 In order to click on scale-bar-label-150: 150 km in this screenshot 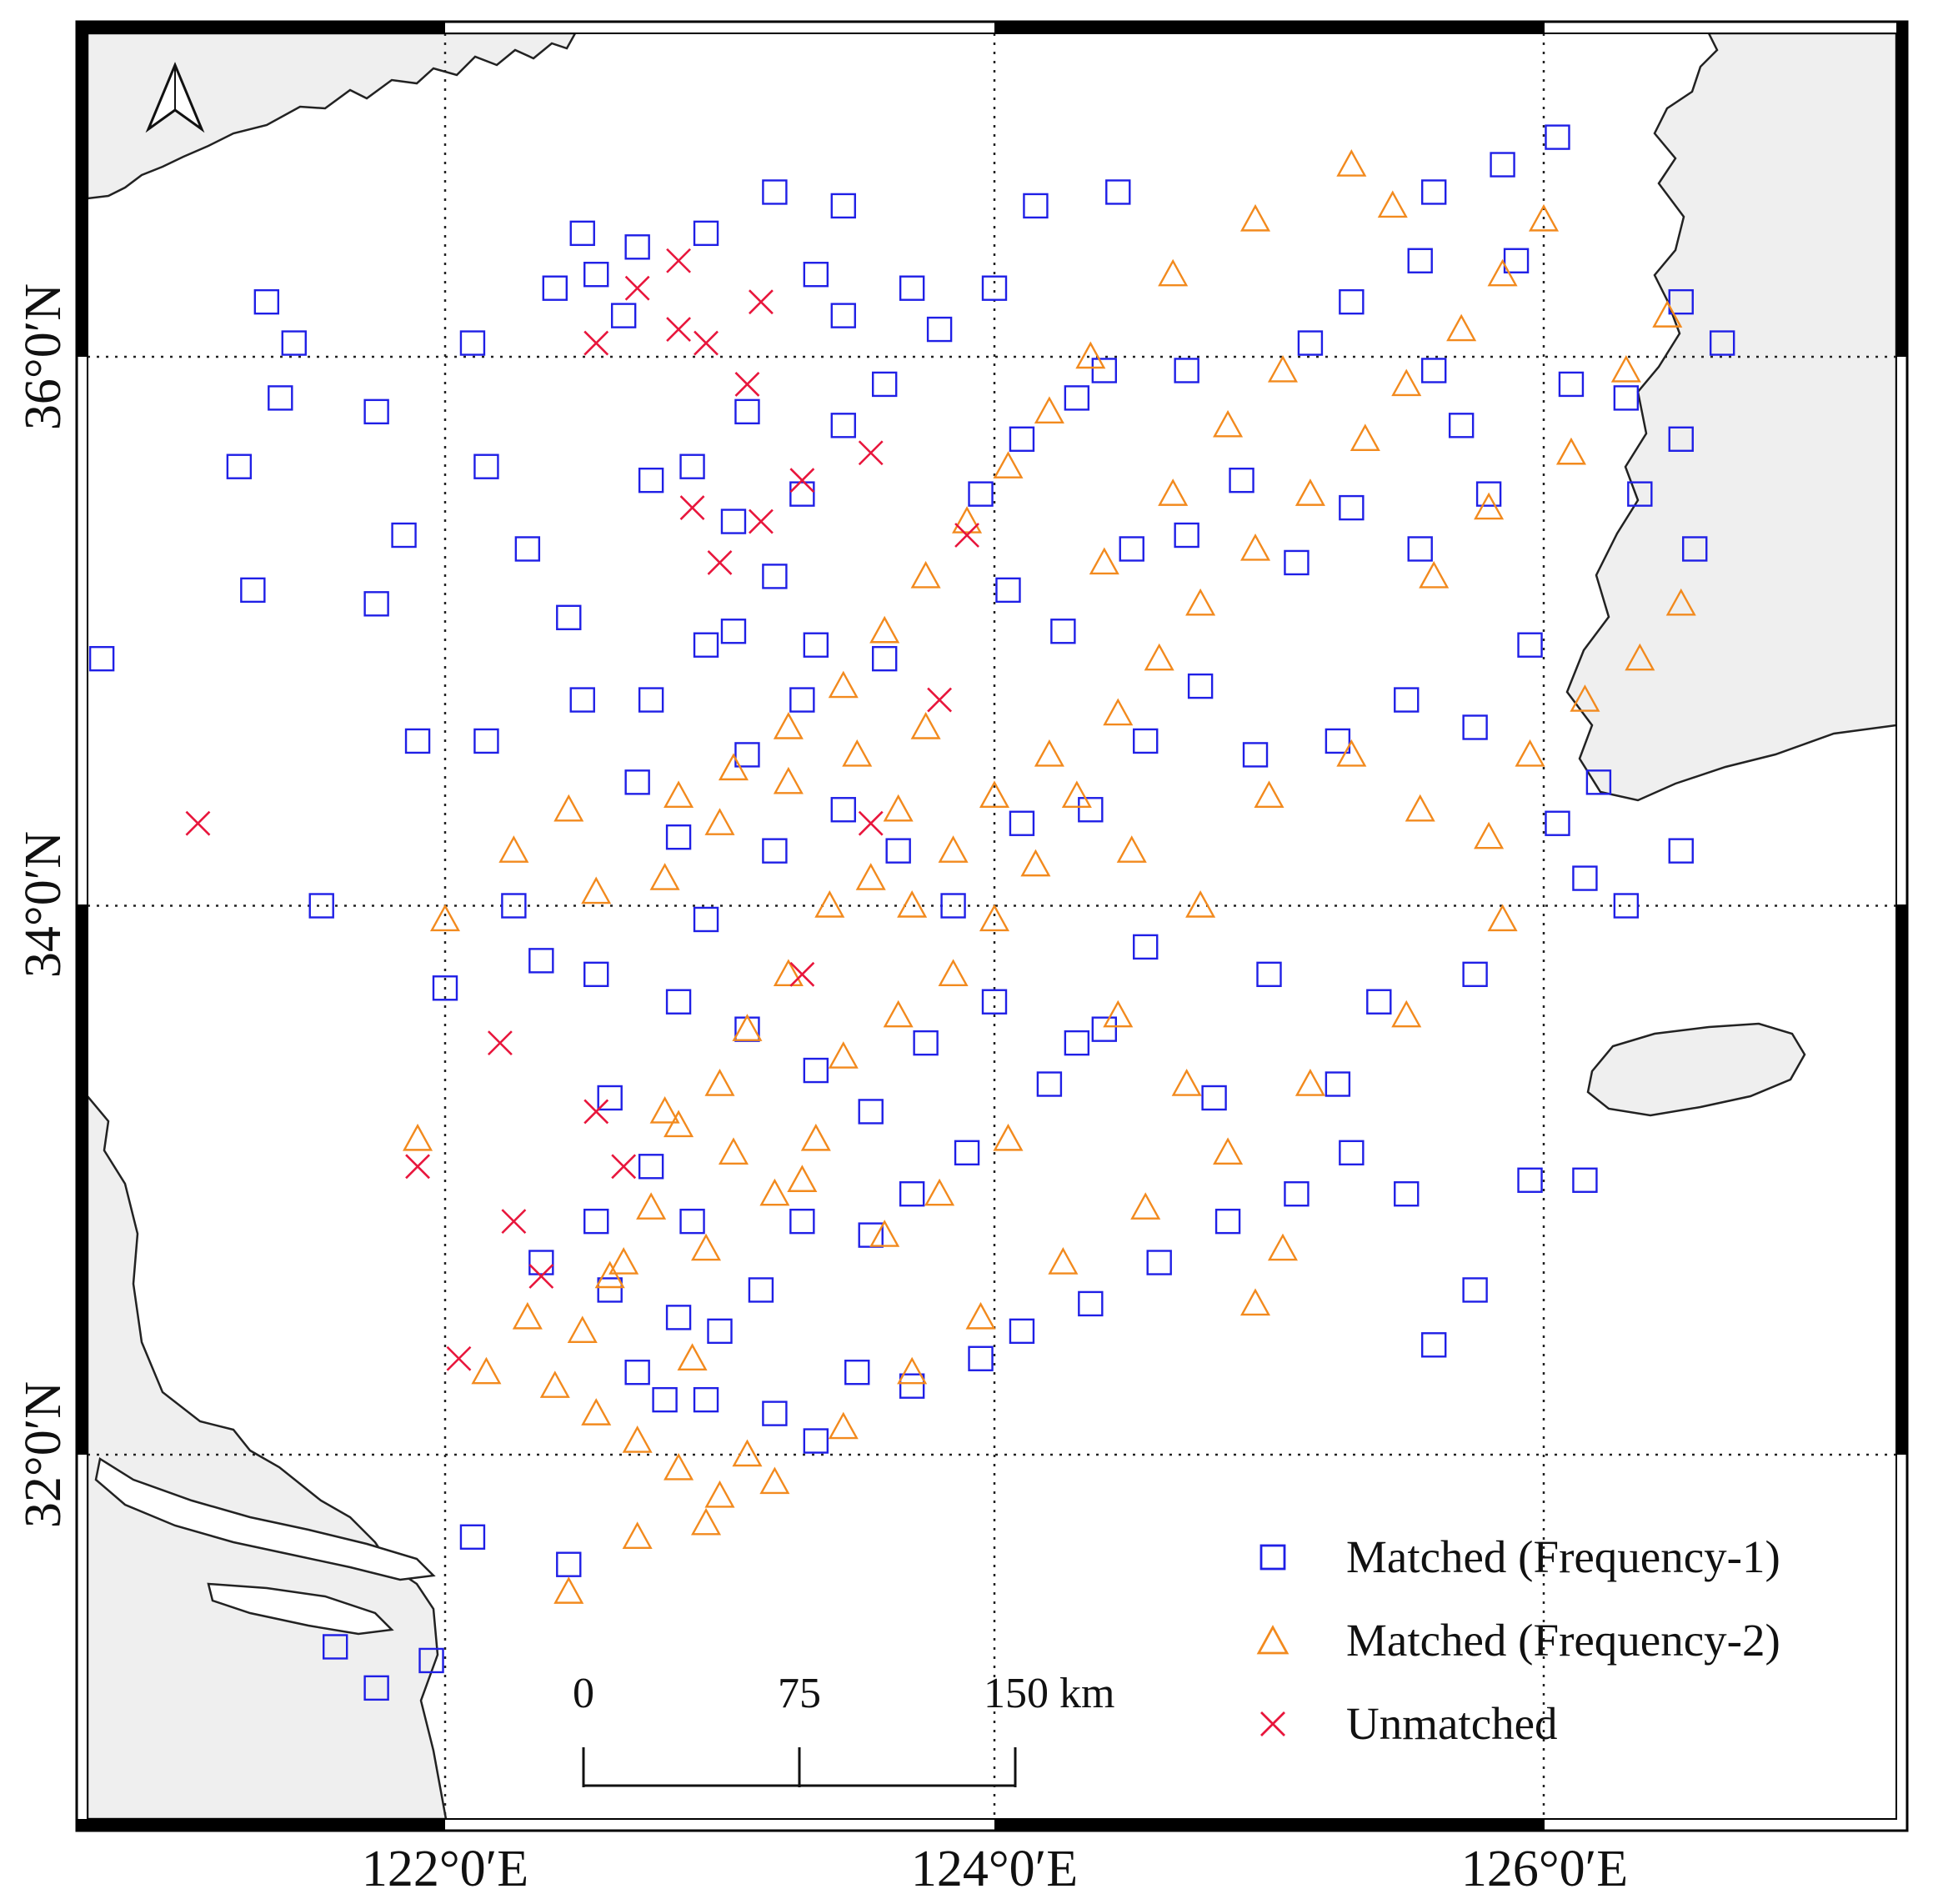, I will do `click(1049, 1693)`.